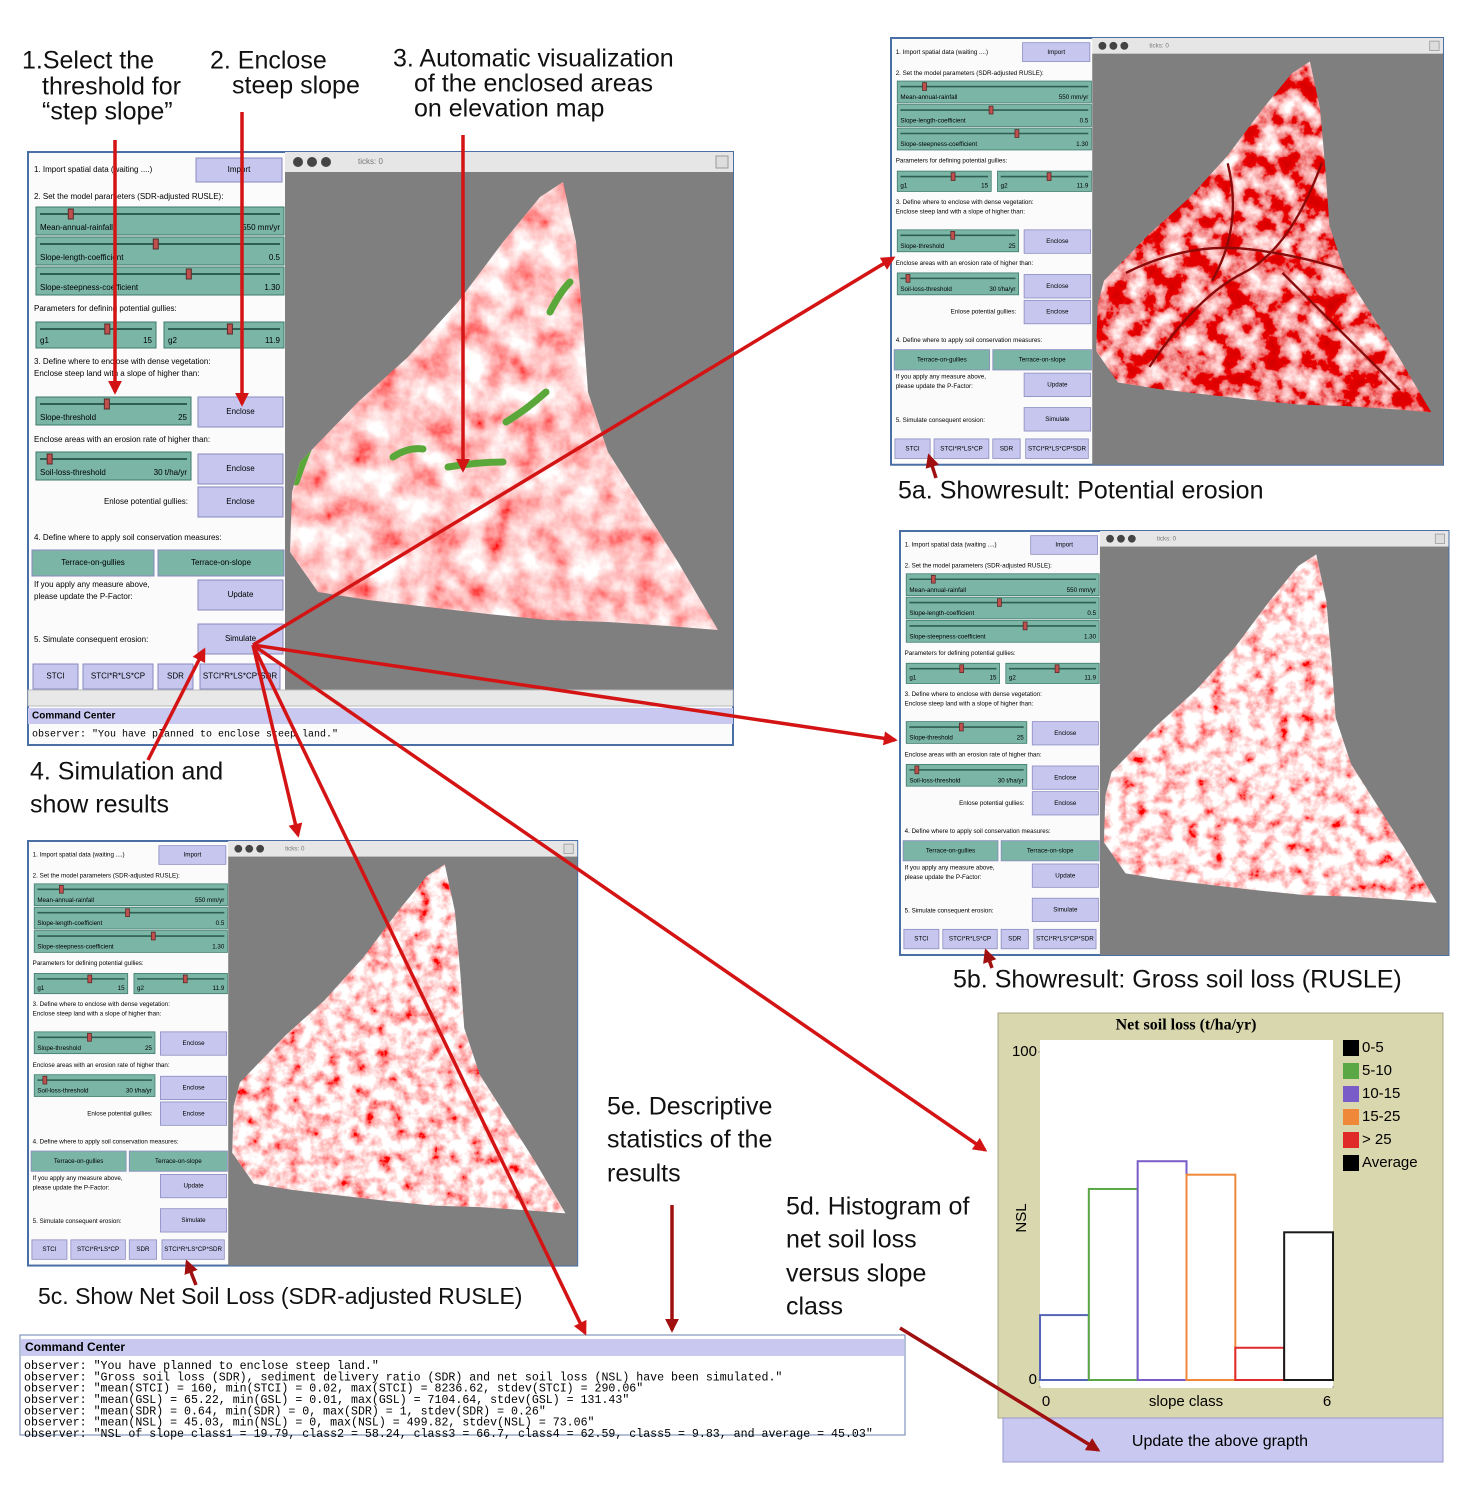 Image resolution: width=1468 pixels, height=1493 pixels. I want to click on update-button, so click(1223, 1440).